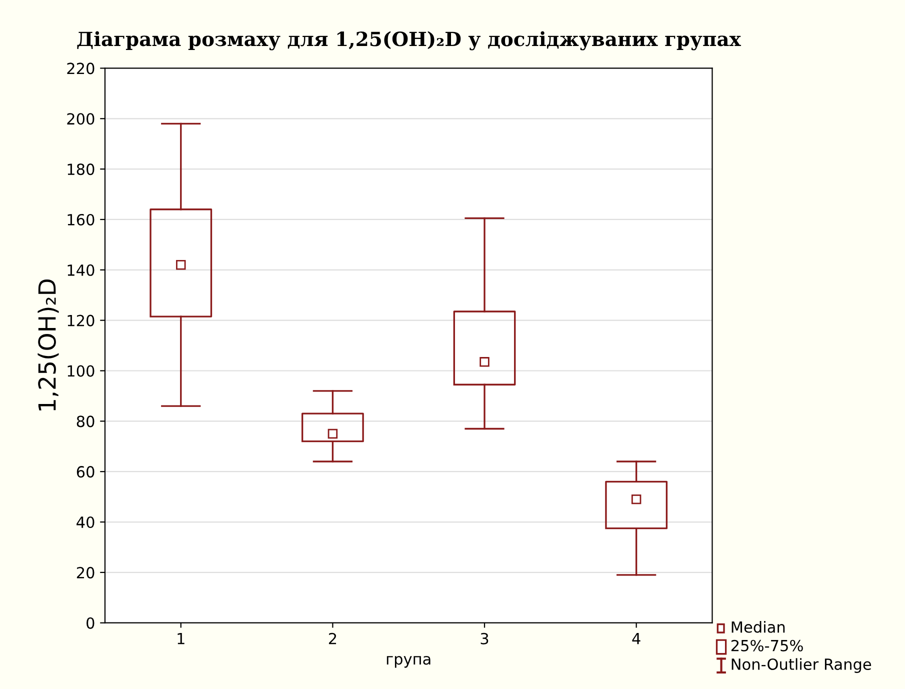 The image size is (905, 689). I want to click on x-tick-label: 1, so click(181, 638).